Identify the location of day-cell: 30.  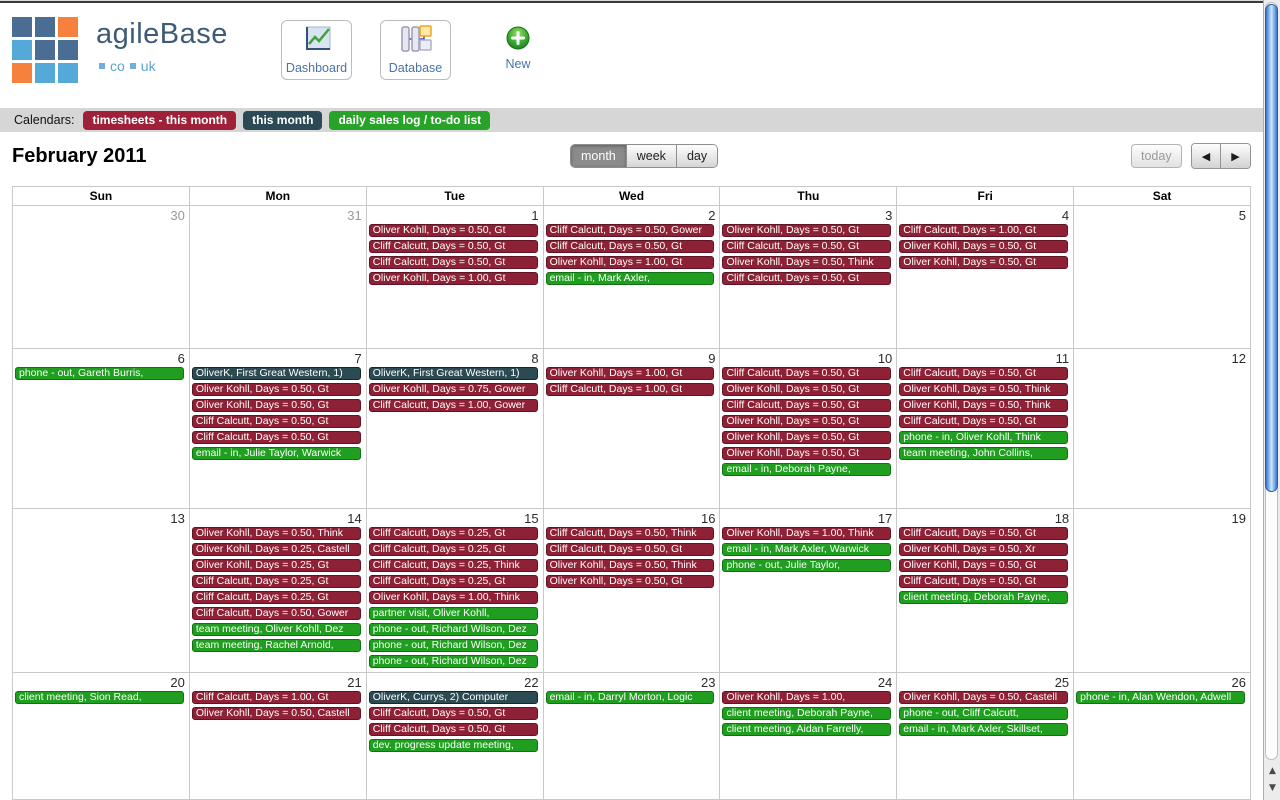
(101, 277).